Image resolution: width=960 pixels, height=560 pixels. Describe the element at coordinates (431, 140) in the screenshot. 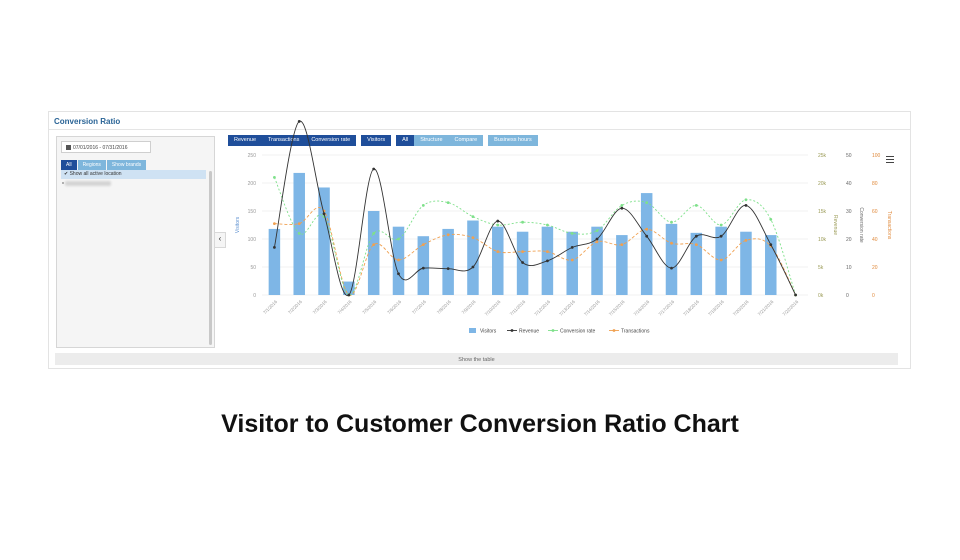

I see `tab-structure: Structure` at that location.